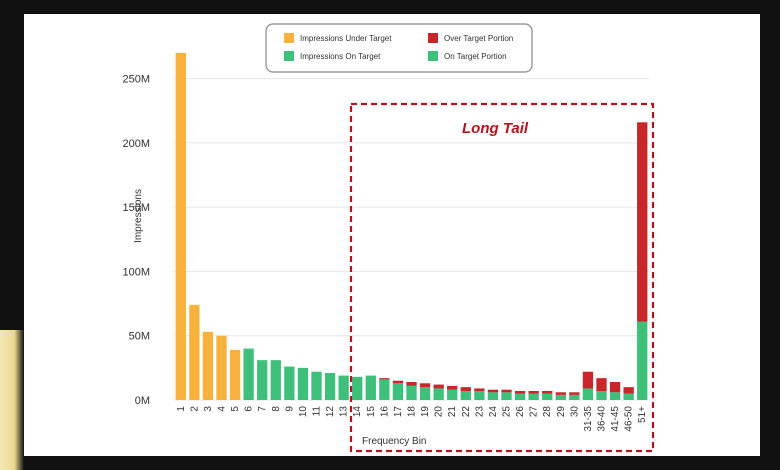  Describe the element at coordinates (602, 419) in the screenshot. I see `x-tick-label: 36-40` at that location.